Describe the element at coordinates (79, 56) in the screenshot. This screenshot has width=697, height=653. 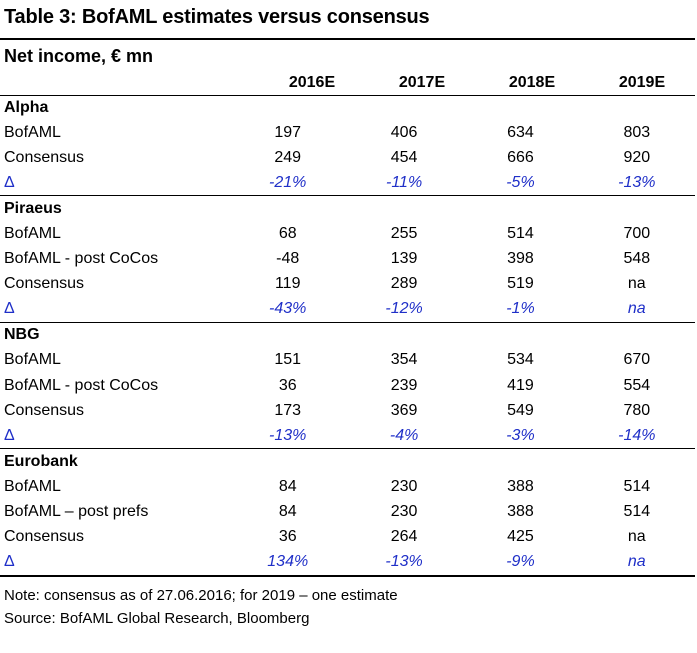
I see `table-subtitle: Net income, € mn` at that location.